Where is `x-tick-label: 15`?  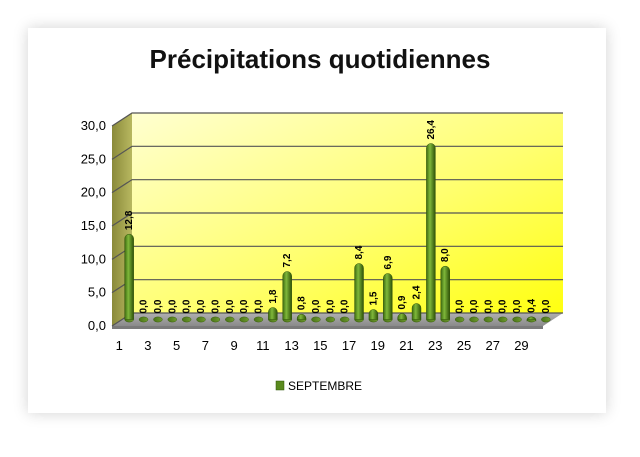 x-tick-label: 15 is located at coordinates (320, 345).